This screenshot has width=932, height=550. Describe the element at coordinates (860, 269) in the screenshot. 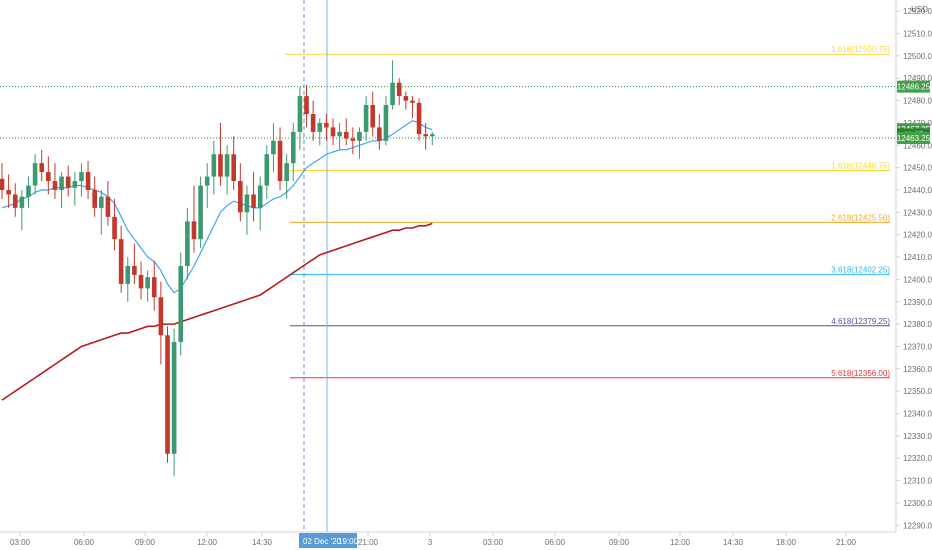

I see `fib-level-label: 3.618(12402.25)` at that location.